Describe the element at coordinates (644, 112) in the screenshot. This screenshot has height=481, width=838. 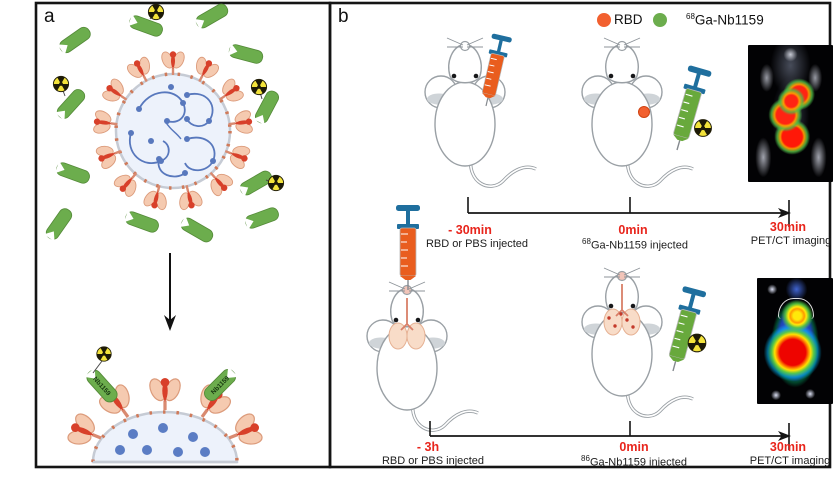
I see `rbd-dot-on-mouse2` at that location.